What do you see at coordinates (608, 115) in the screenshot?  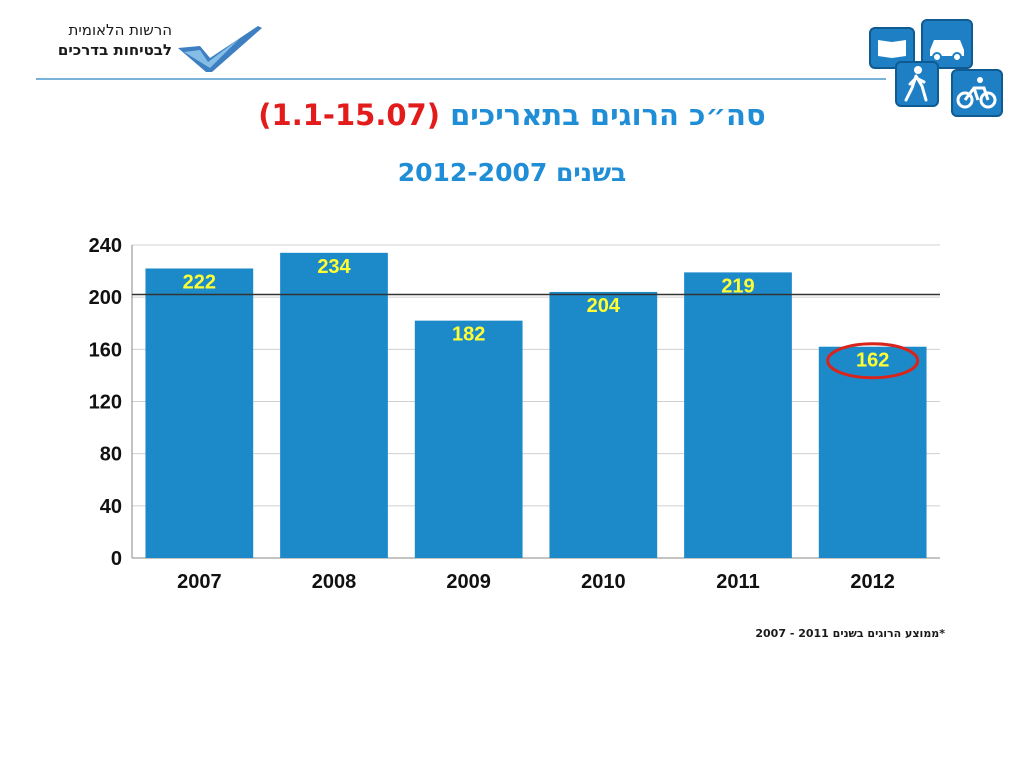 I see `title-main: סה״כ הרוגים בתאריכים` at bounding box center [608, 115].